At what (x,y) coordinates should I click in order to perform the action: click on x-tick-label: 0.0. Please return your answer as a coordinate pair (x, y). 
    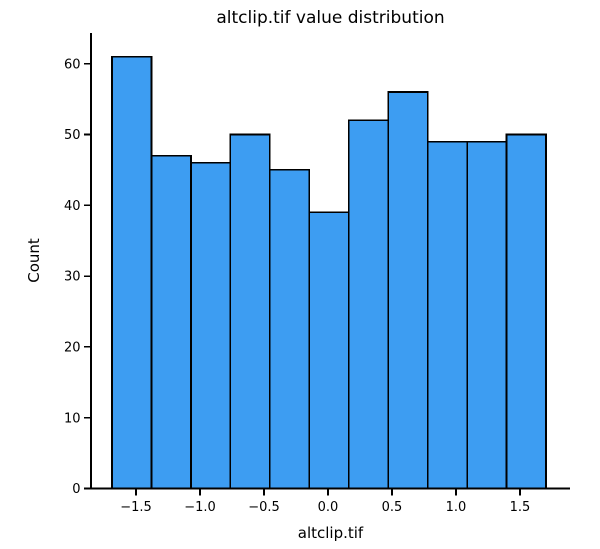
    Looking at the image, I should click on (328, 507).